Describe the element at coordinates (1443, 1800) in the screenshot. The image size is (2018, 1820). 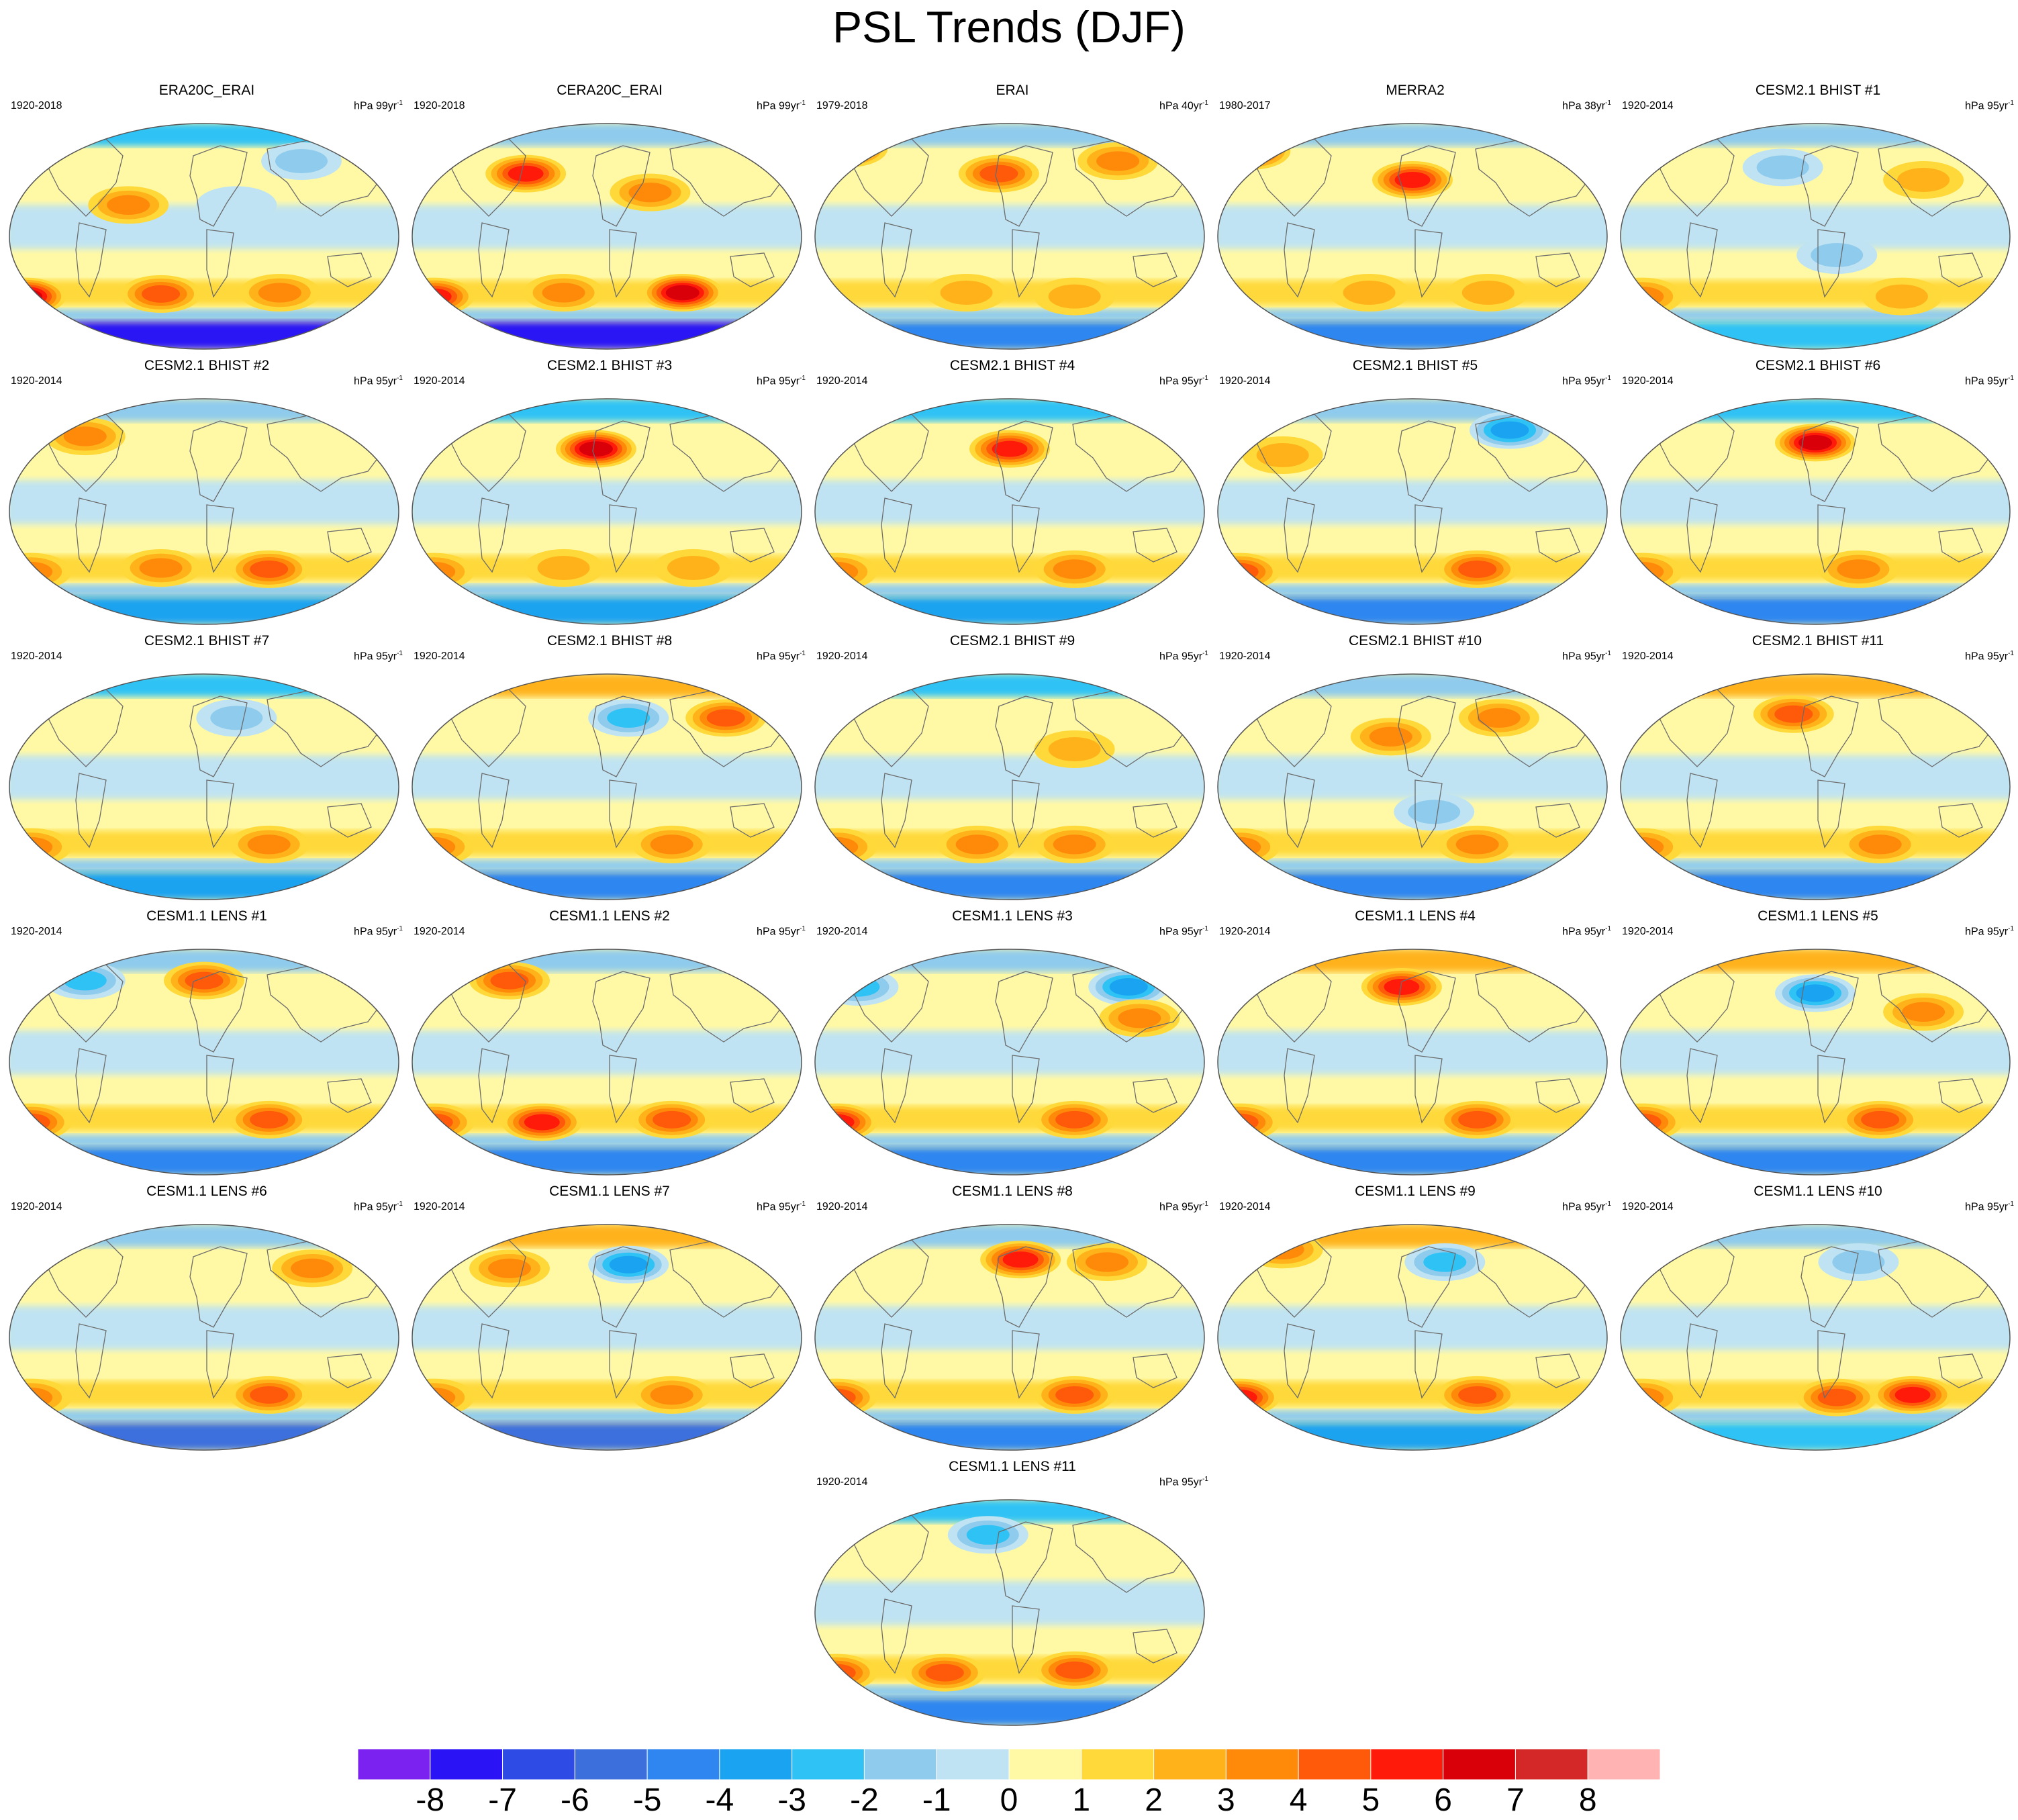
I see `colorbar-tick-label: 6` at that location.